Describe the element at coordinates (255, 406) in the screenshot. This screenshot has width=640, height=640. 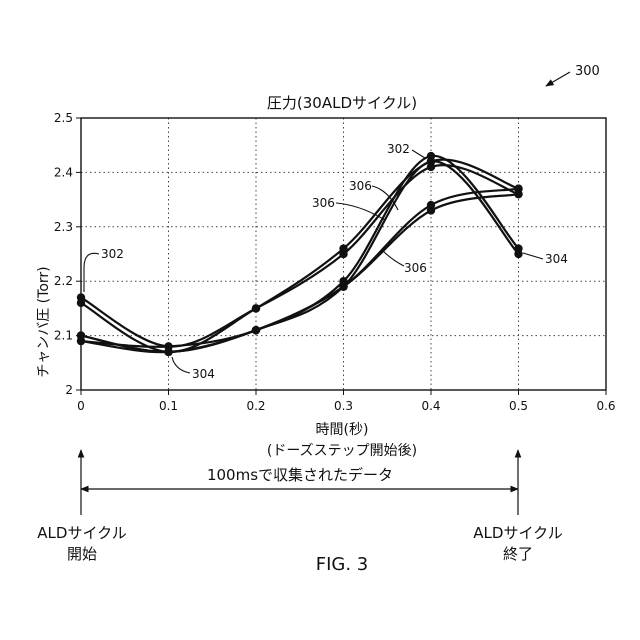
I see `x-tick-label: 0.2` at that location.